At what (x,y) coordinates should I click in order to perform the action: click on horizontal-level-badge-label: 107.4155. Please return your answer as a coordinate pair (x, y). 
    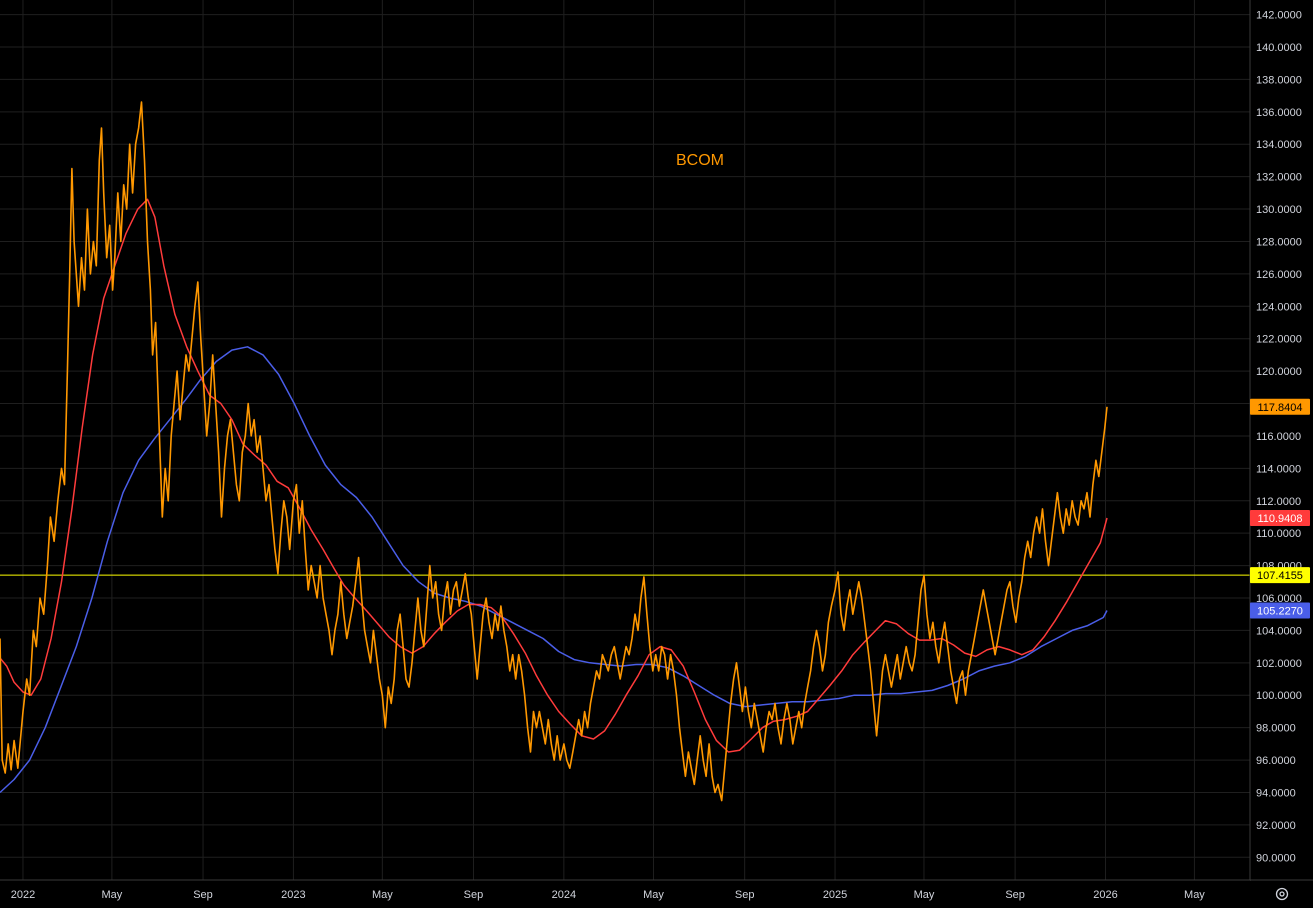
    Looking at the image, I should click on (1280, 576).